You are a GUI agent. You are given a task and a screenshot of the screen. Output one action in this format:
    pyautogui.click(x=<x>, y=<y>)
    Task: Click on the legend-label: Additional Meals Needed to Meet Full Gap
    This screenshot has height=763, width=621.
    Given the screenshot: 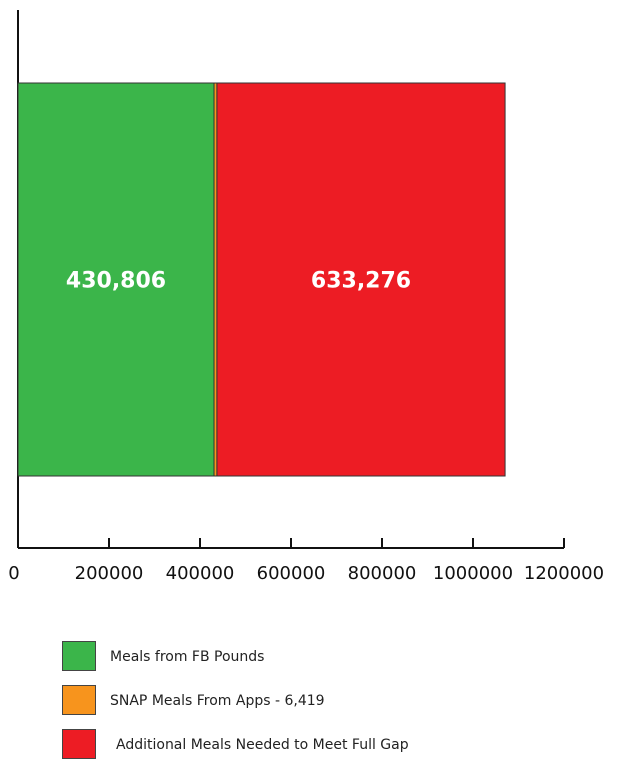 What is the action you would take?
    pyautogui.click(x=262, y=745)
    